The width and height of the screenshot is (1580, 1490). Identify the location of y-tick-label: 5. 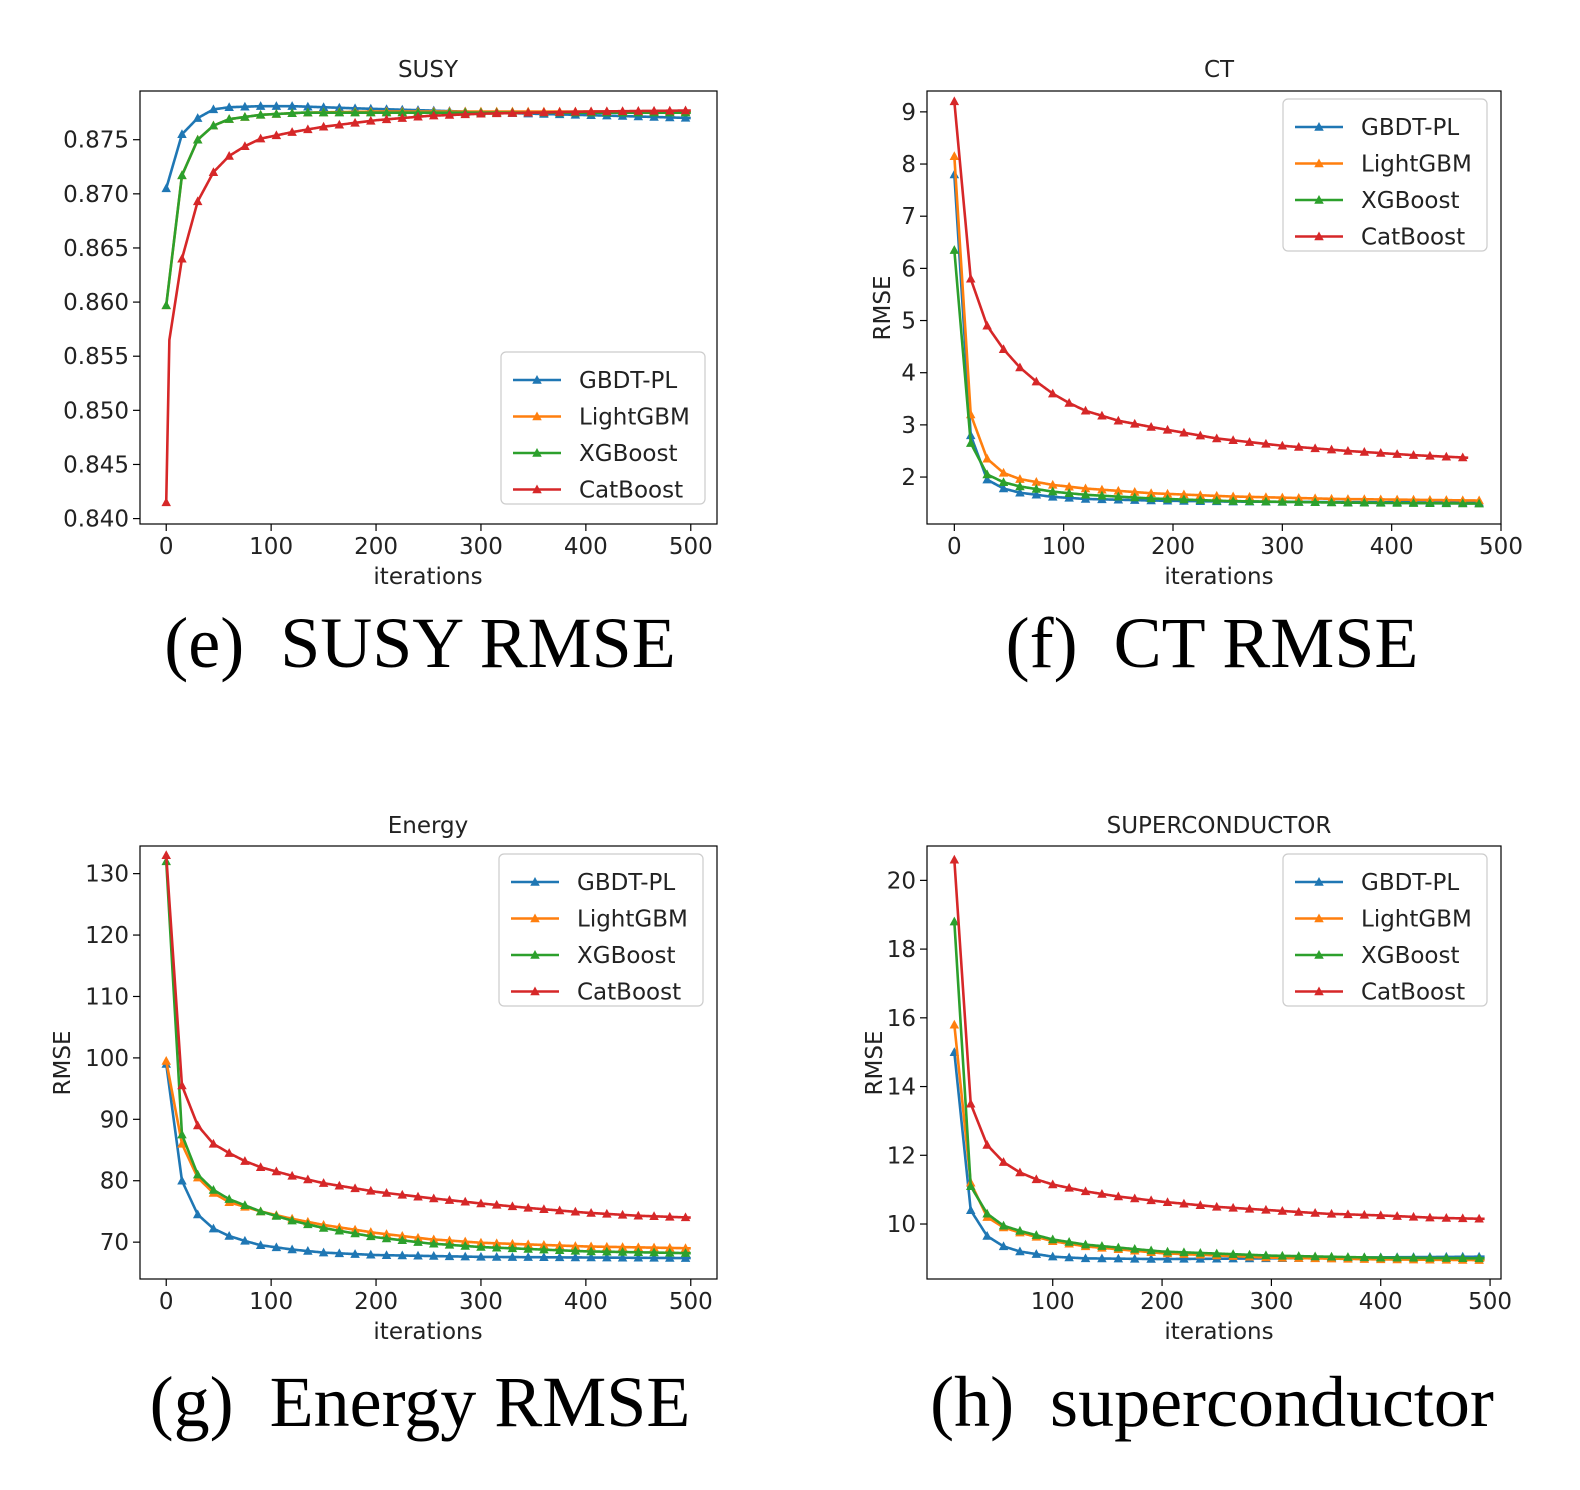
(908, 322).